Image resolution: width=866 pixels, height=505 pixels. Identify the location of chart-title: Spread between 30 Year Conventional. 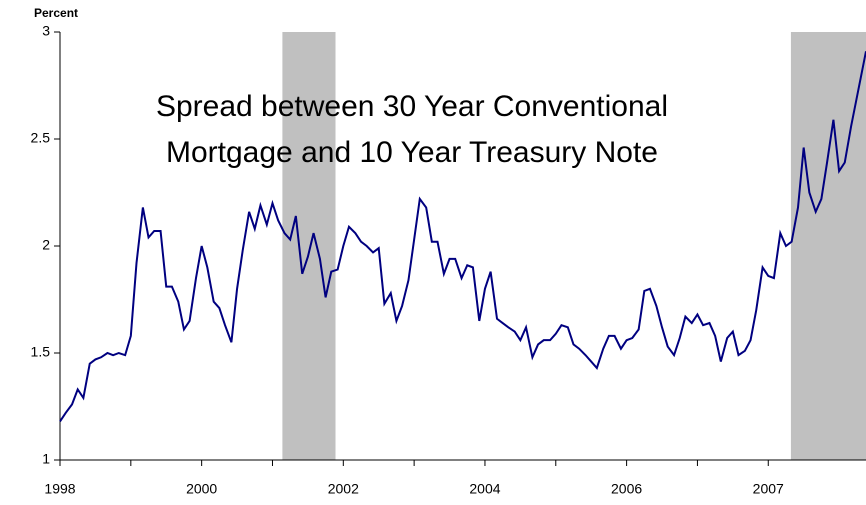
(412, 106).